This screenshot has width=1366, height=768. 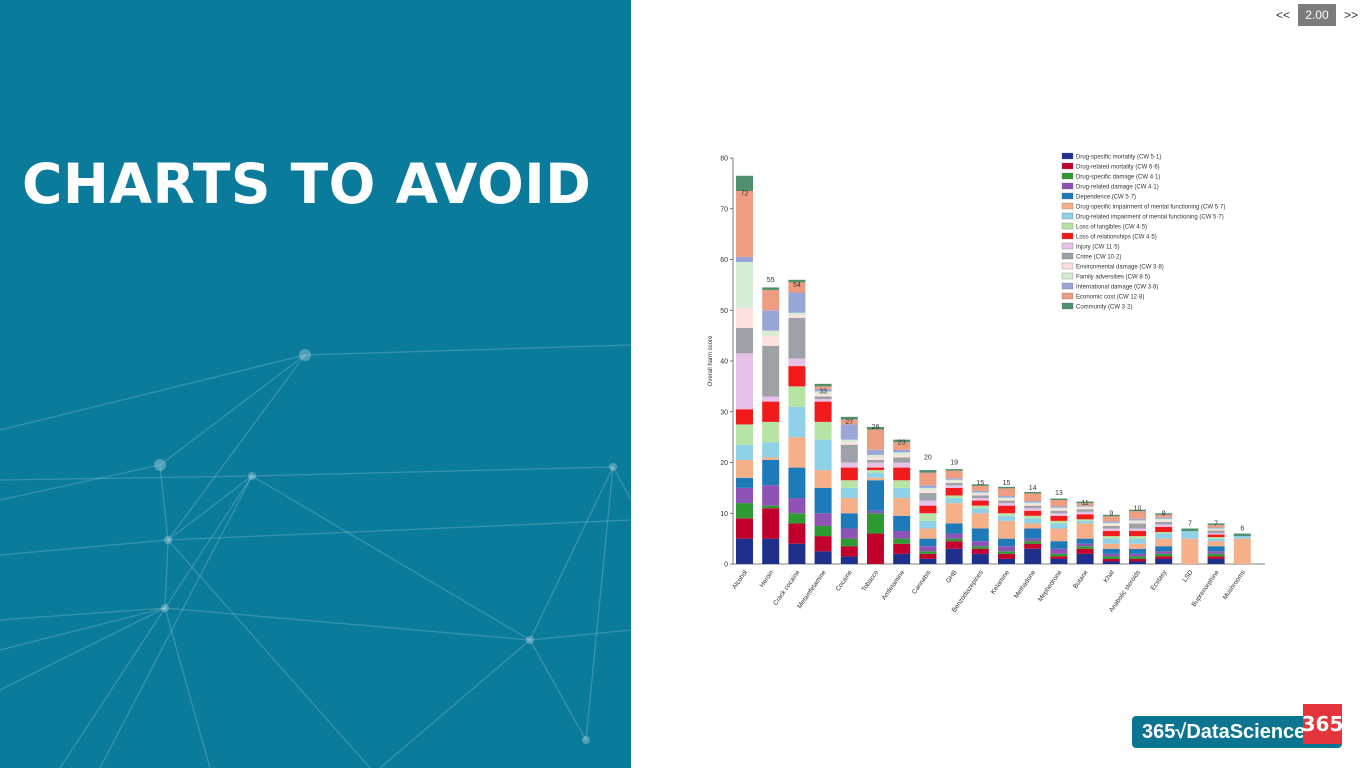 What do you see at coordinates (1322, 724) in the screenshot?
I see `brand-badge: 365` at bounding box center [1322, 724].